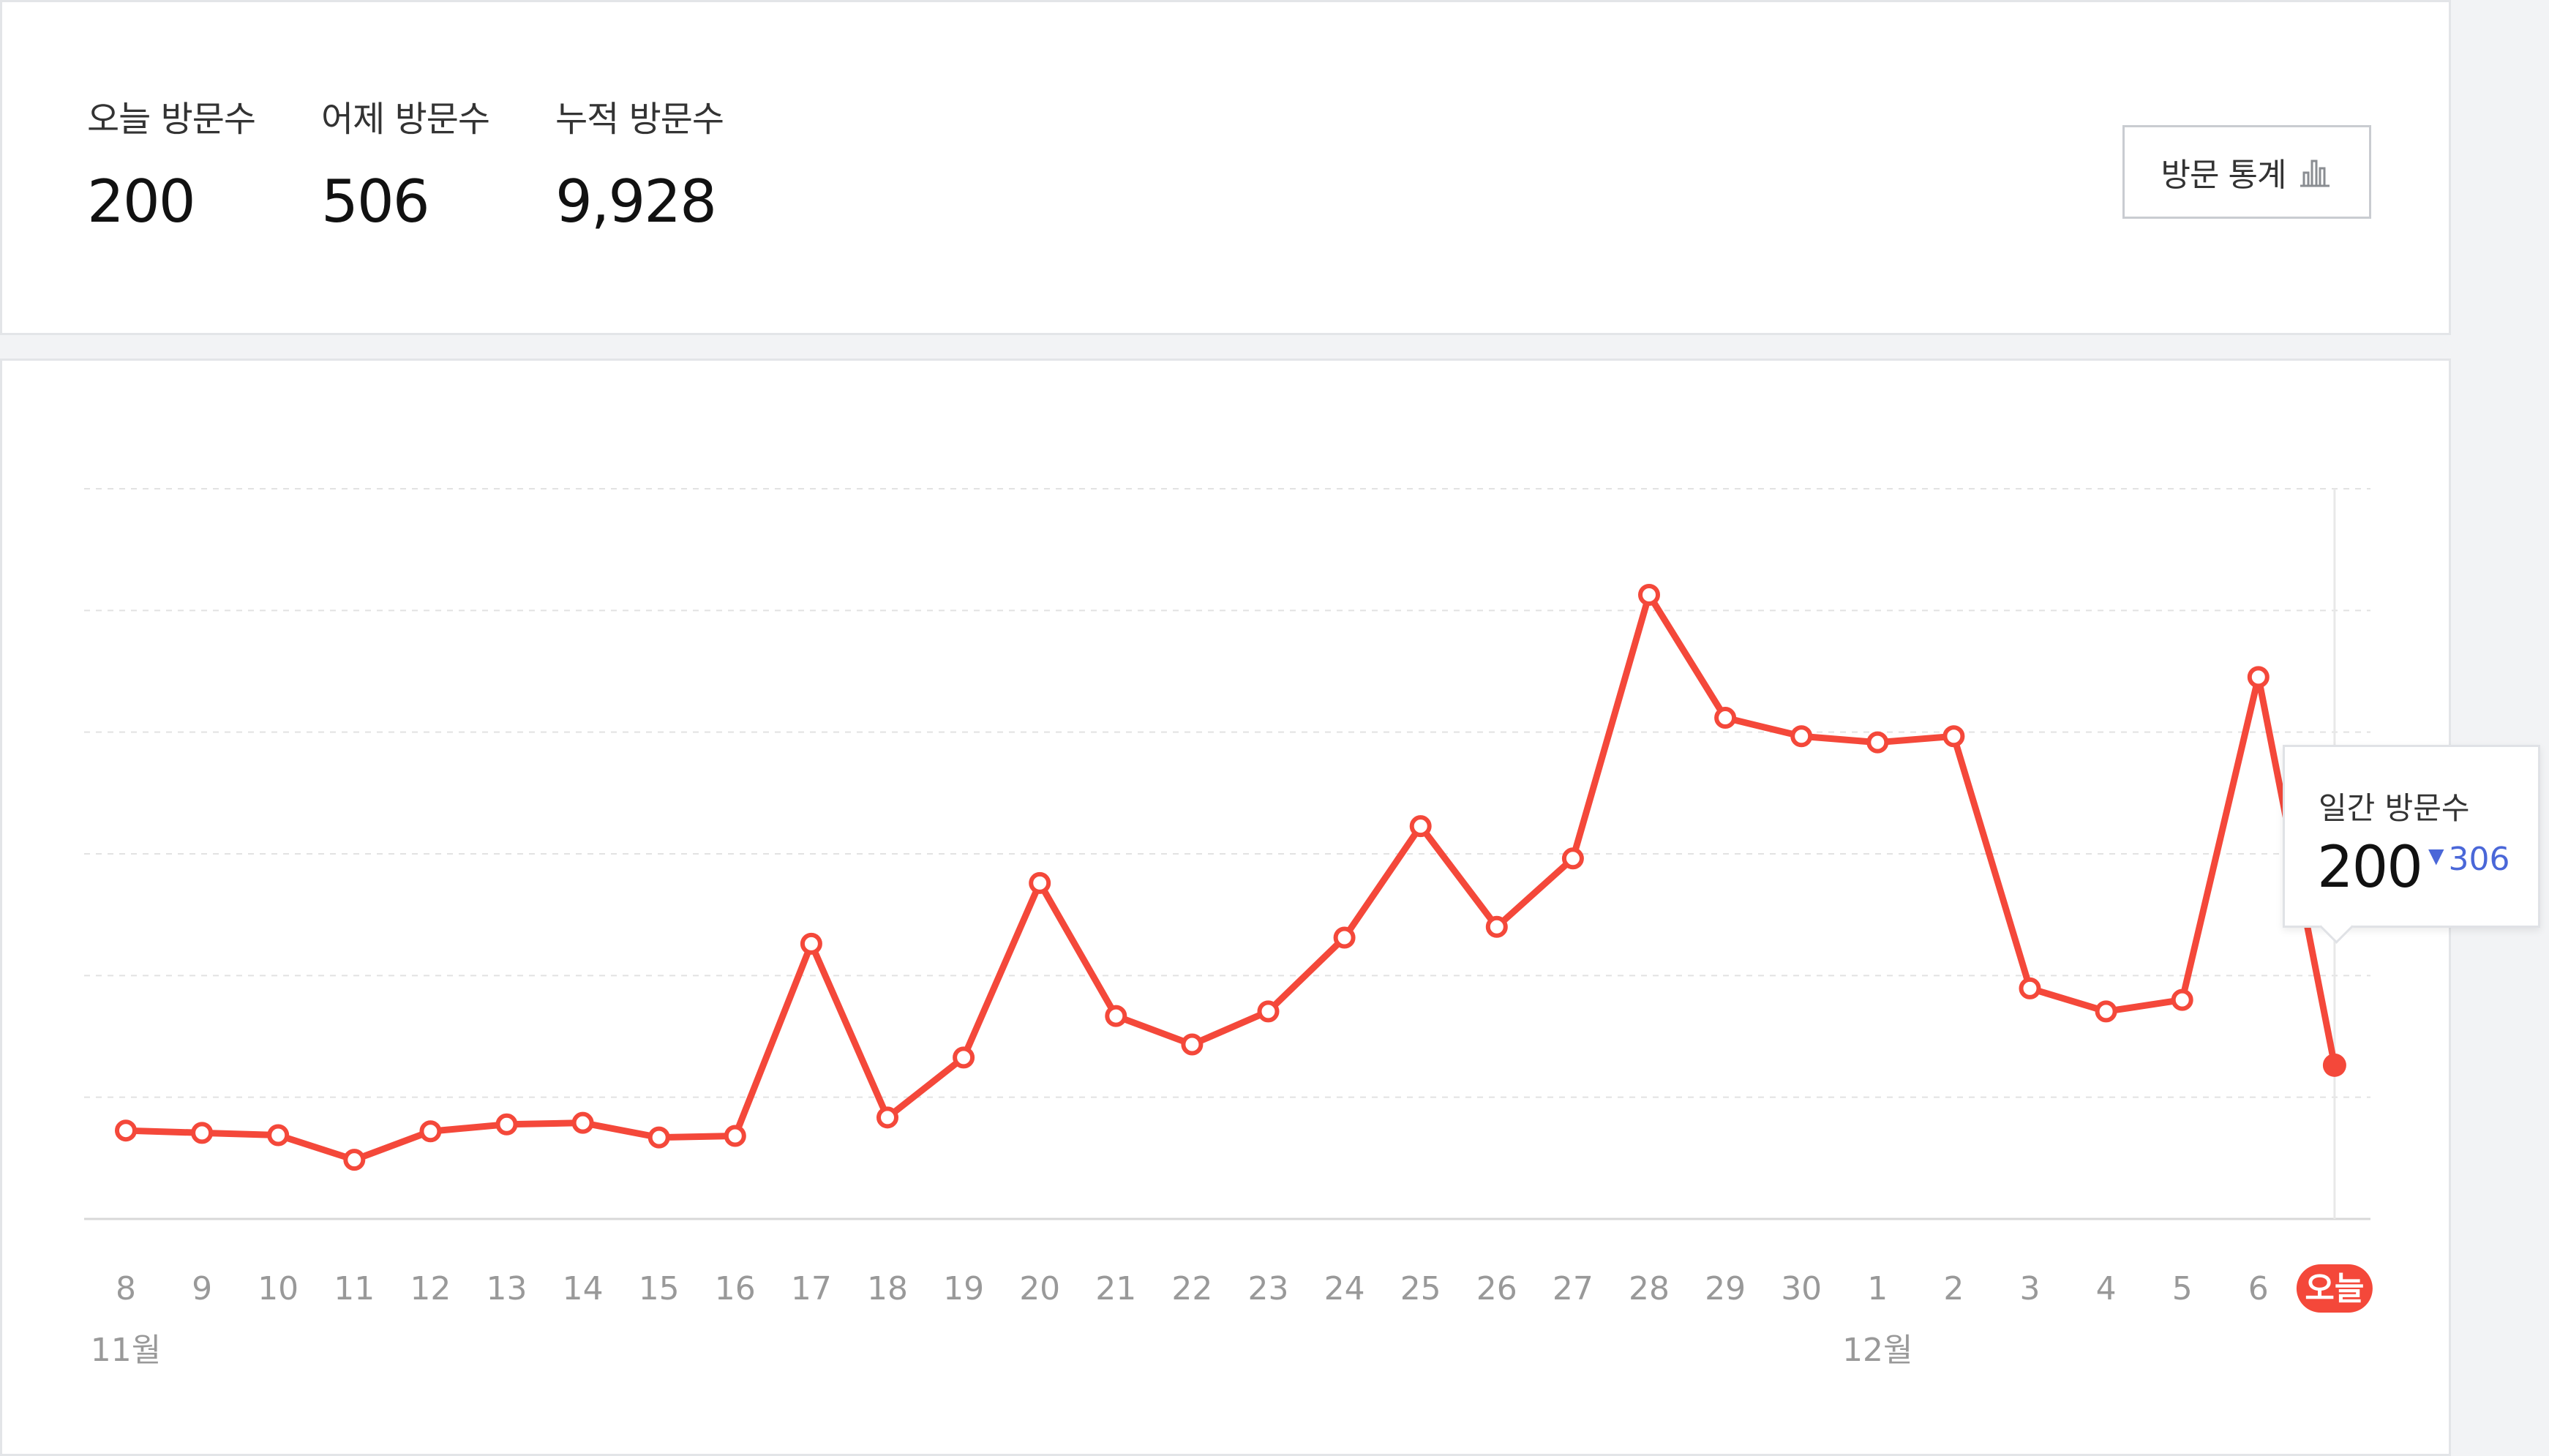 The image size is (2549, 1456). I want to click on tooltip-label: 일간 방문수, so click(2394, 808).